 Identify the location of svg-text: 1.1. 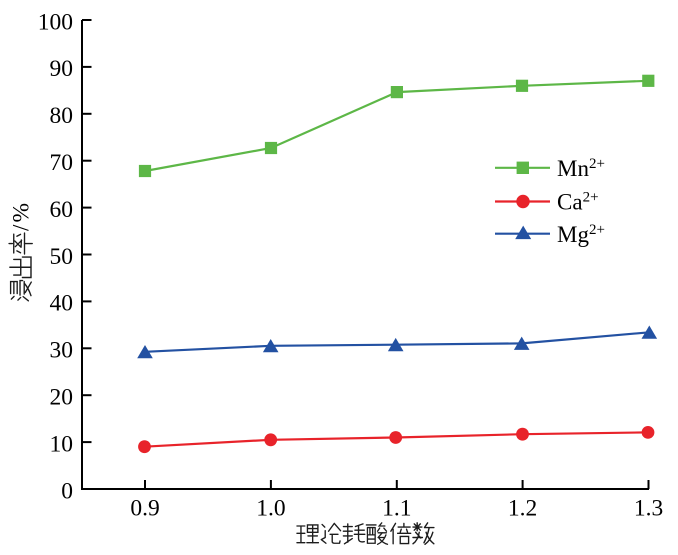
(396, 509).